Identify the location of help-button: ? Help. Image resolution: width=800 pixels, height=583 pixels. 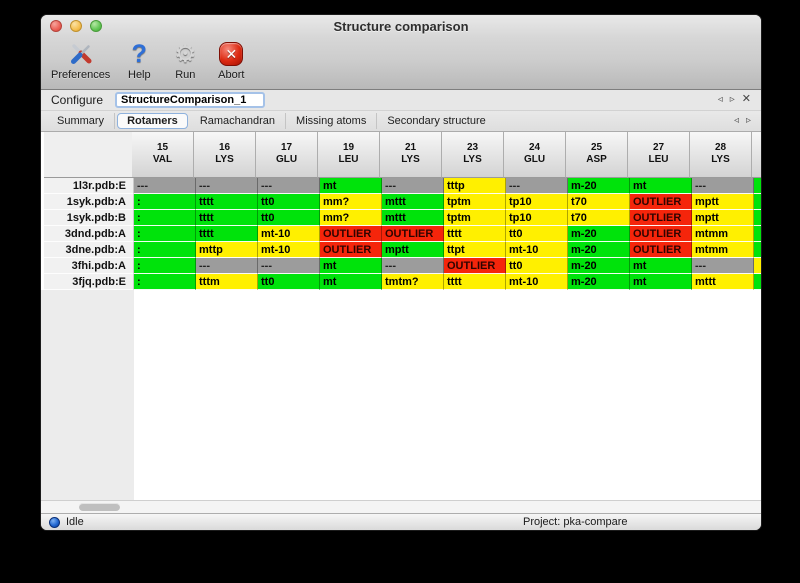
(139, 63).